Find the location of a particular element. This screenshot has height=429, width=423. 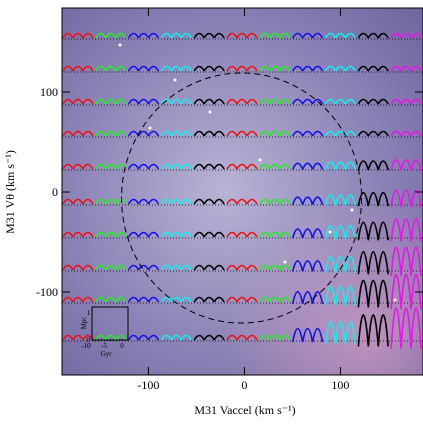

x-tick-label: 0 is located at coordinates (244, 385).